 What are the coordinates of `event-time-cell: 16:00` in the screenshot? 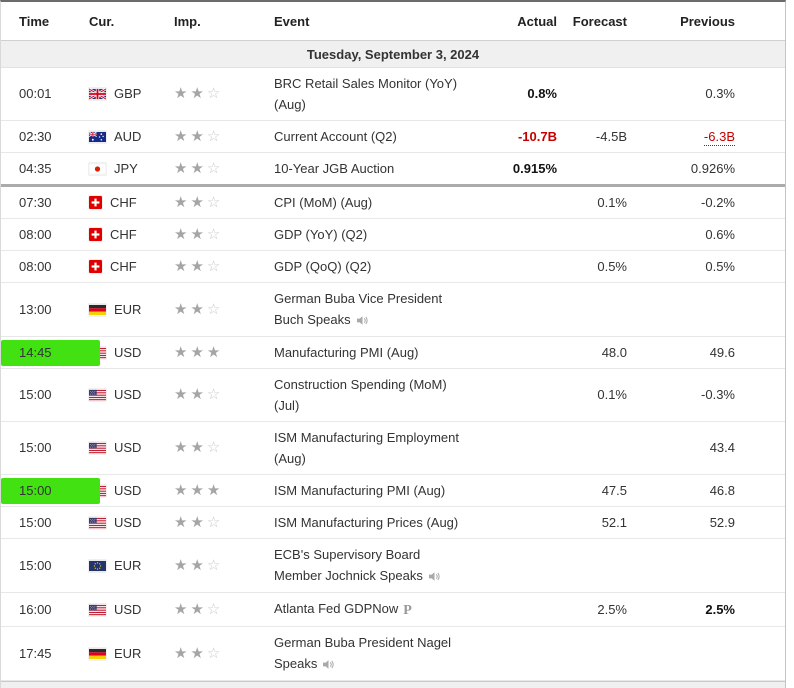 It's located at (36, 610).